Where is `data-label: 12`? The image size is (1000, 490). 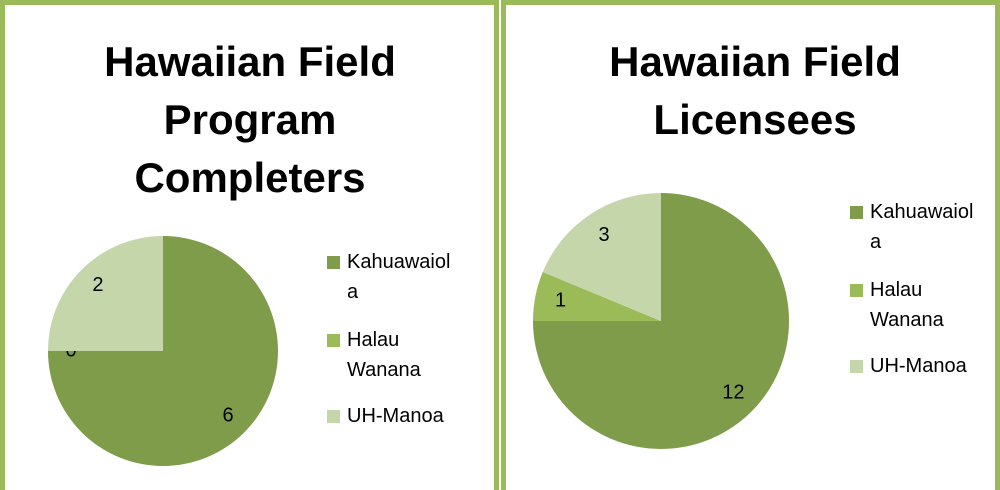
data-label: 12 is located at coordinates (733, 393).